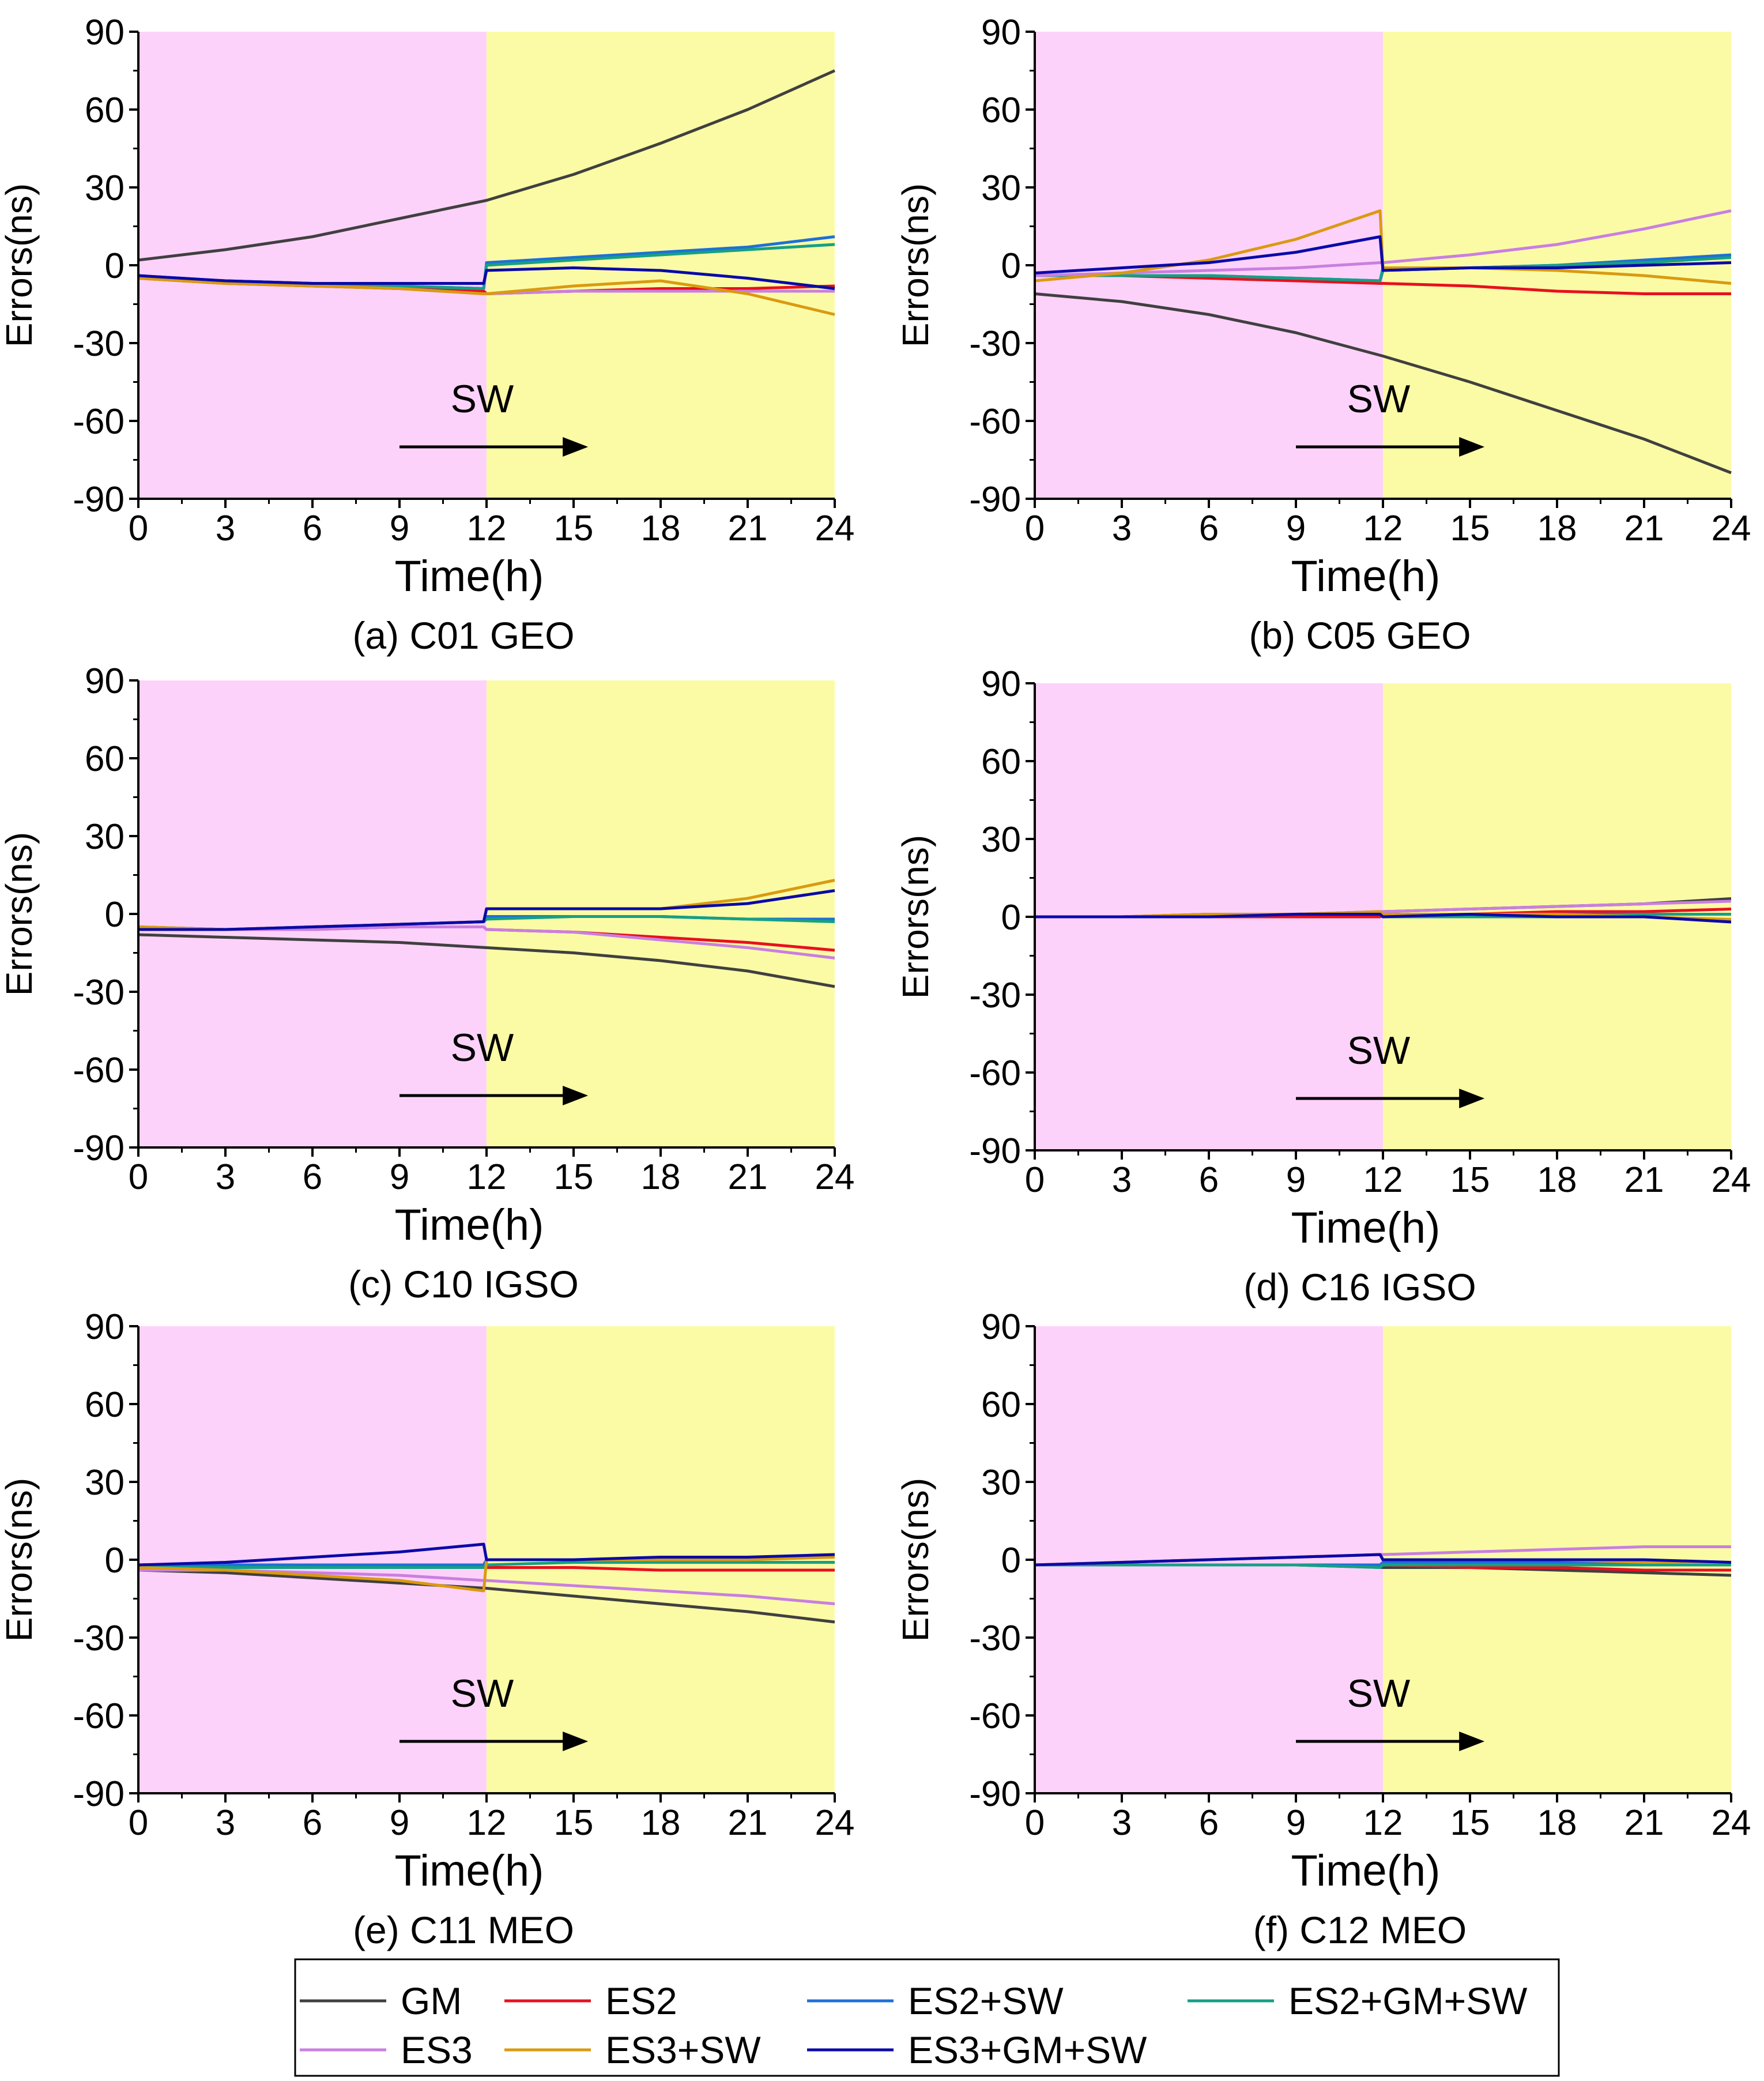  I want to click on legend-item-es2-plus-sw: ES2+SW, so click(935, 2001).